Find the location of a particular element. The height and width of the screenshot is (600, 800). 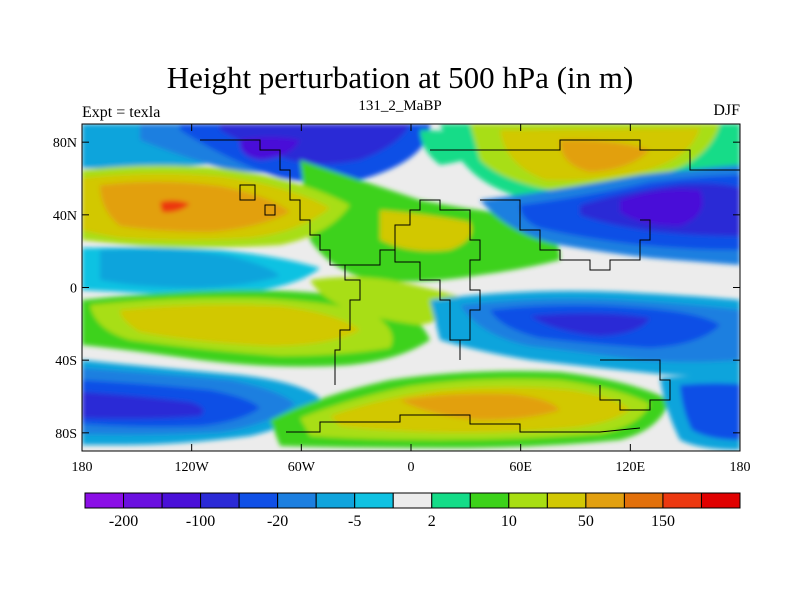

colorbar-label: 2 is located at coordinates (432, 521).